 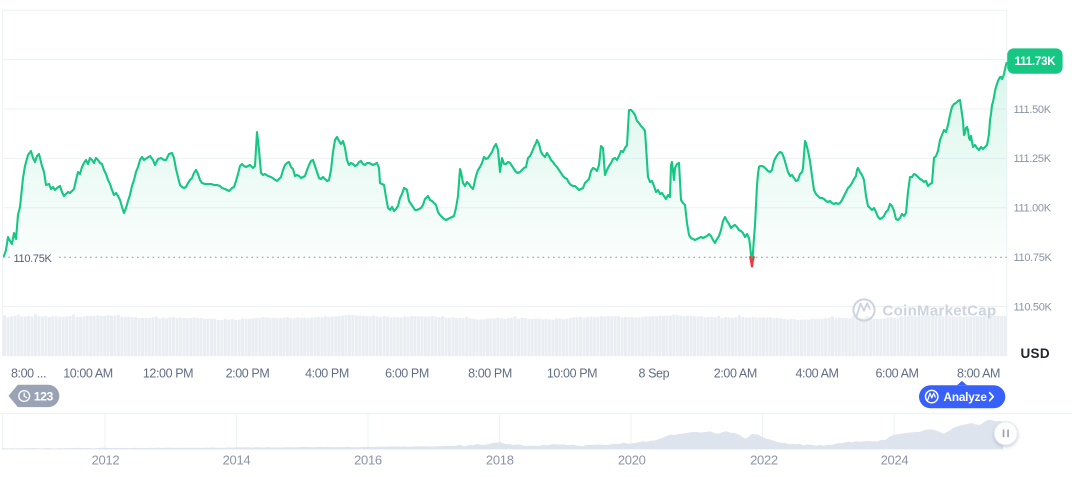 I want to click on svg-text: 12:00 PM, so click(x=168, y=373).